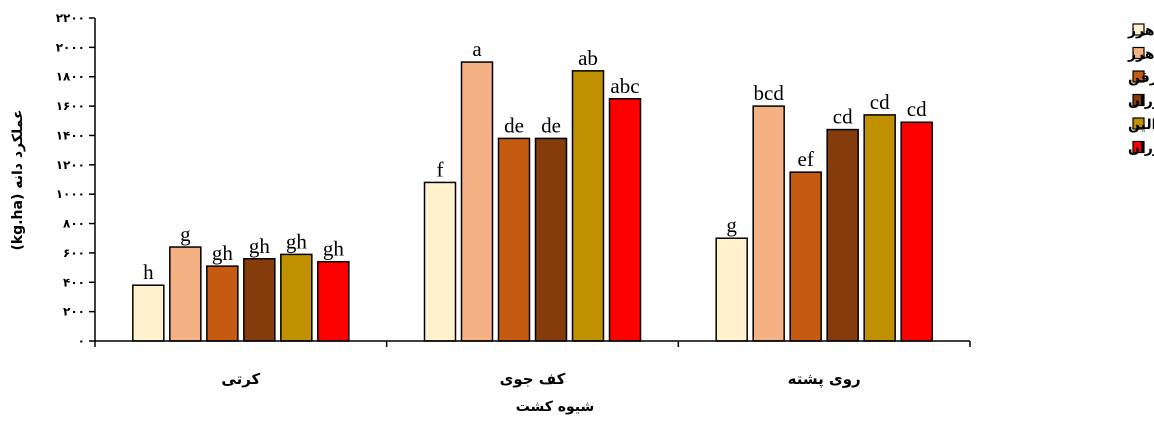 The width and height of the screenshot is (1154, 421). I want to click on y-tick-label: ۲۰۰۰, so click(70, 47).